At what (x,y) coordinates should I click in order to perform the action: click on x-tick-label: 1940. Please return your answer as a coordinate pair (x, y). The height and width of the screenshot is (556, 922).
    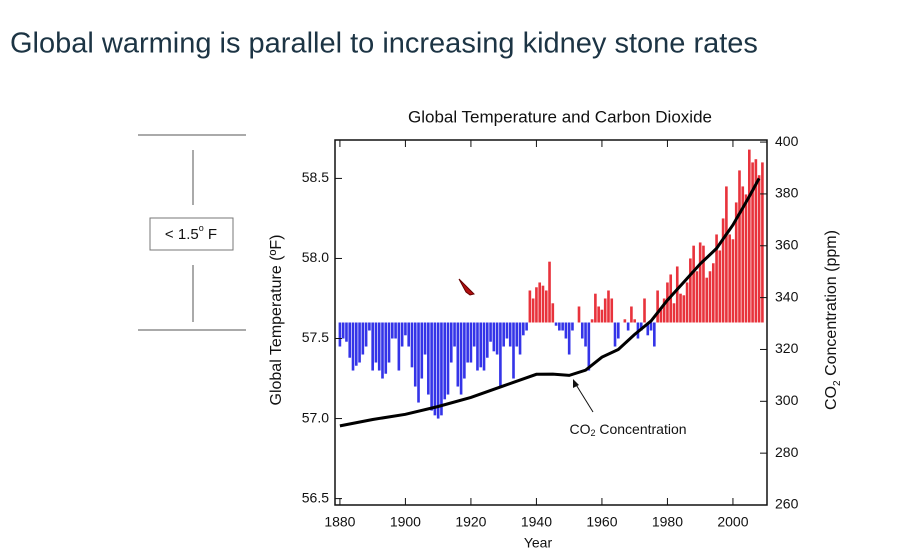
    Looking at the image, I should click on (536, 522).